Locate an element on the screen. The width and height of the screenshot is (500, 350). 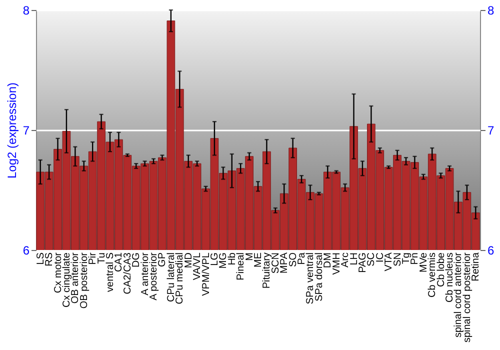
x-tick-label: Cx cingulate is located at coordinates (66, 280).